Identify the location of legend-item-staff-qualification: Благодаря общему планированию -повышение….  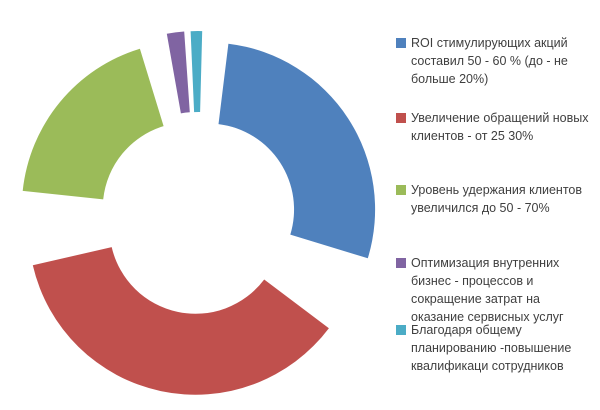
(495, 348).